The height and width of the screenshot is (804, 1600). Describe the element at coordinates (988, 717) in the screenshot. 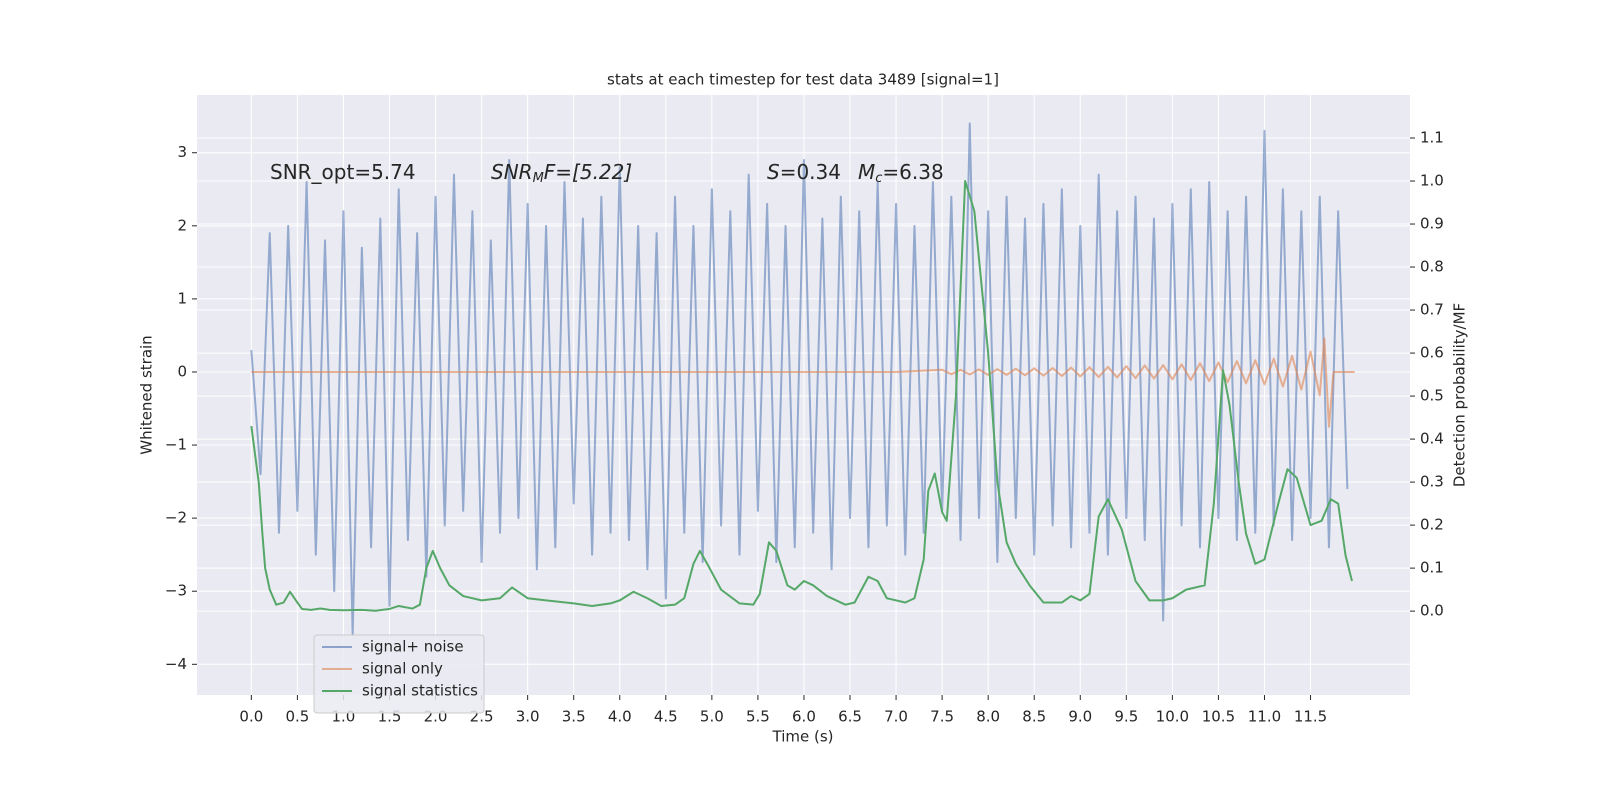

I see `x-tick-label: 8.0` at that location.